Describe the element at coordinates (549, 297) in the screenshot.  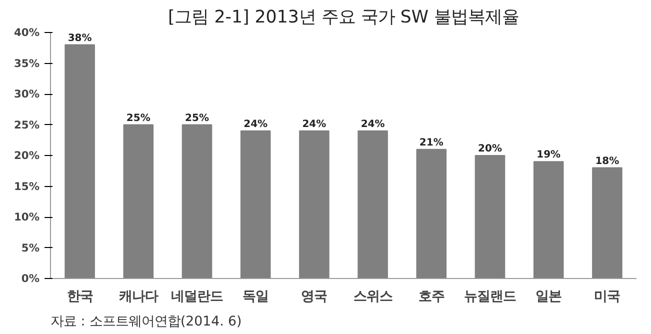
I see `x-tick-label: 일본` at that location.